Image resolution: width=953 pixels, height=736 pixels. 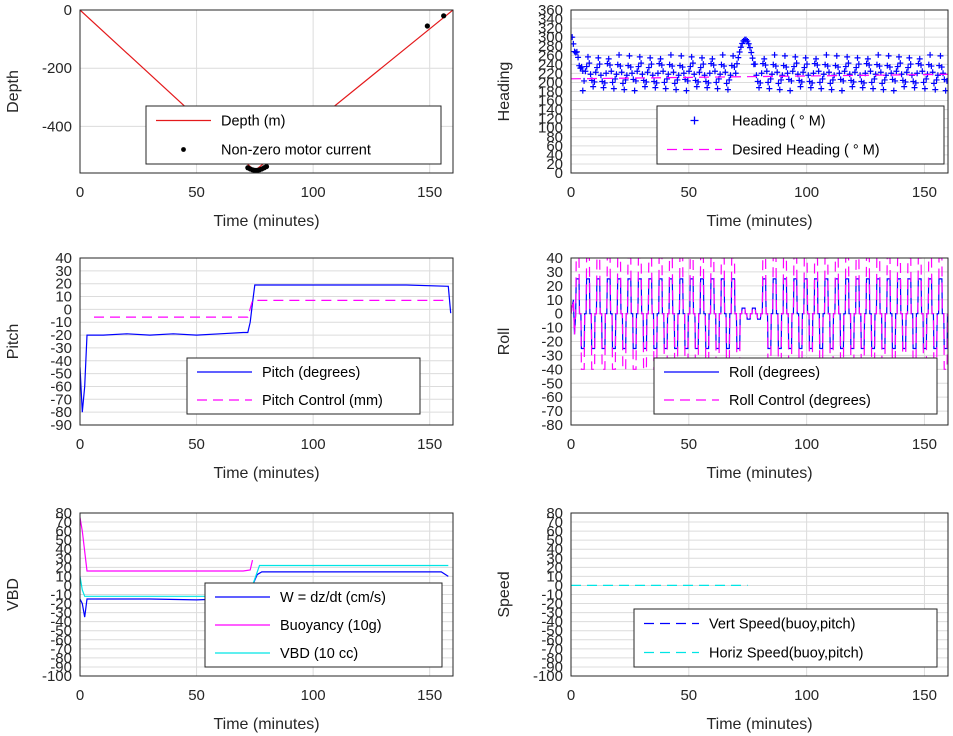 I want to click on y-tick-label: 100, so click(x=550, y=128).